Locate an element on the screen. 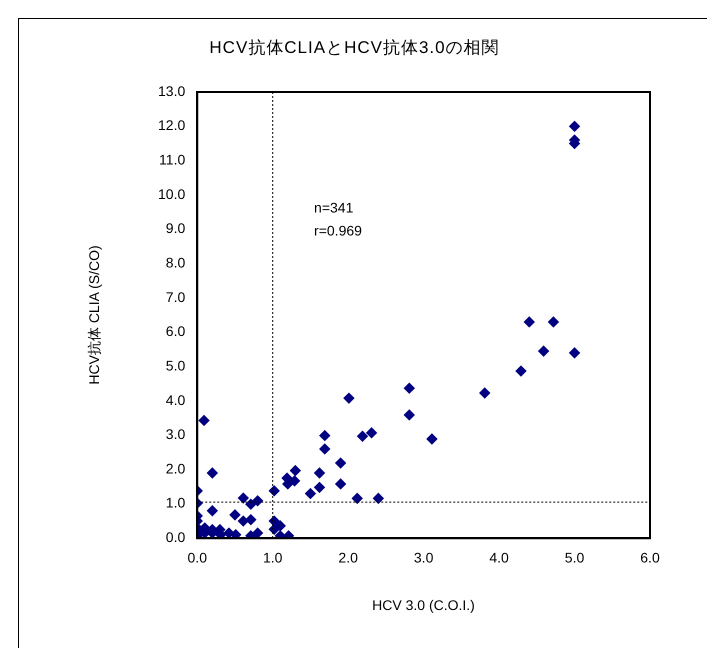 The image size is (709, 648). y-tick-label: 7.0 is located at coordinates (176, 296).